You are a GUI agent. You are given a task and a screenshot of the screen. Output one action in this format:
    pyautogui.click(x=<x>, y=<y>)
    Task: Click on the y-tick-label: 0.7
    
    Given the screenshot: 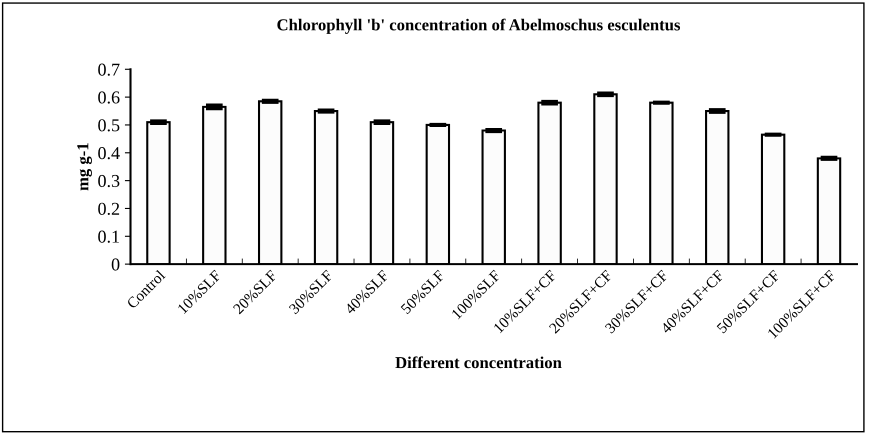 What is the action you would take?
    pyautogui.click(x=109, y=70)
    